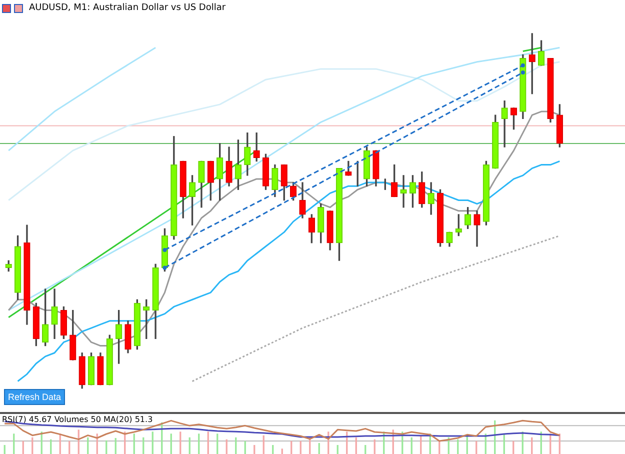  What do you see at coordinates (127, 8) in the screenshot?
I see `chart-title: AUDUSD, M1: Australian Dollar vs US Dollar` at bounding box center [127, 8].